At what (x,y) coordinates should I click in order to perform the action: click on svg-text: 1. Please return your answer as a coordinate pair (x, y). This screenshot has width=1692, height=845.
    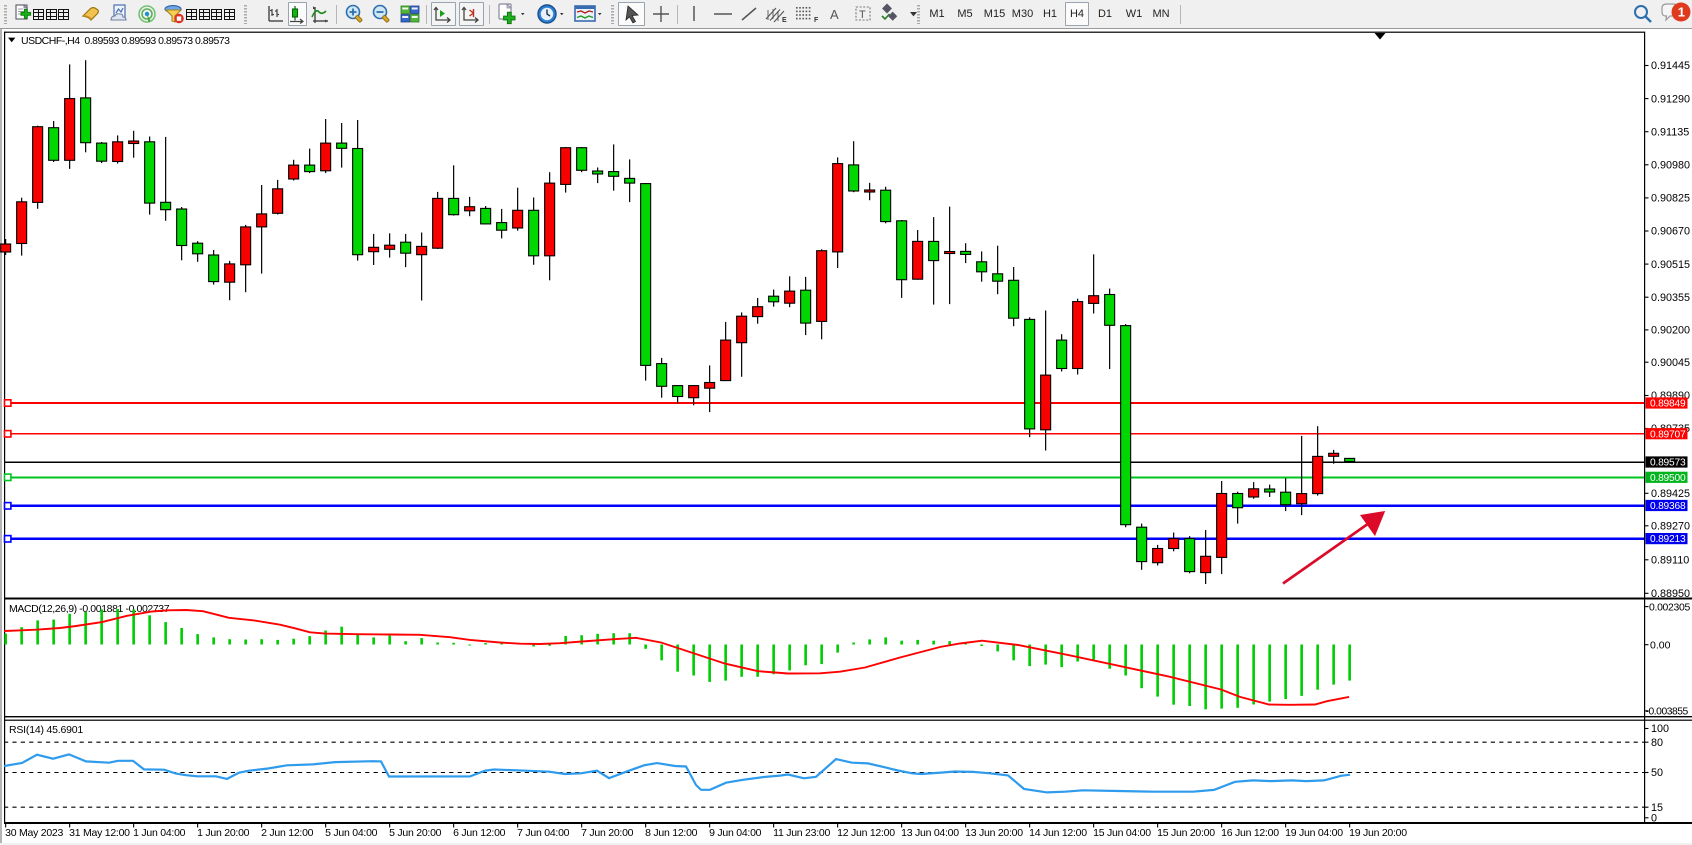
    Looking at the image, I should click on (1681, 12).